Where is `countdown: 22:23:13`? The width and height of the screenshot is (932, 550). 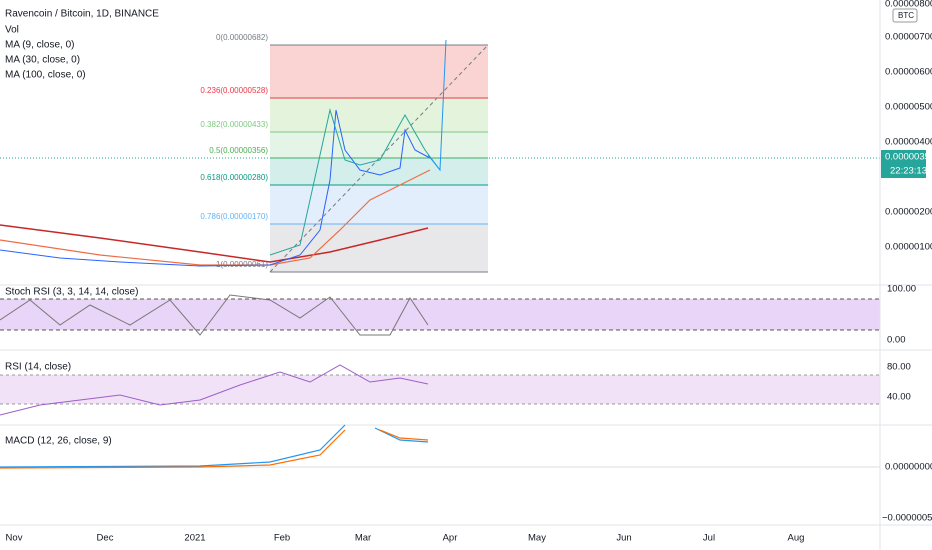
countdown: 22:23:13 is located at coordinates (908, 171).